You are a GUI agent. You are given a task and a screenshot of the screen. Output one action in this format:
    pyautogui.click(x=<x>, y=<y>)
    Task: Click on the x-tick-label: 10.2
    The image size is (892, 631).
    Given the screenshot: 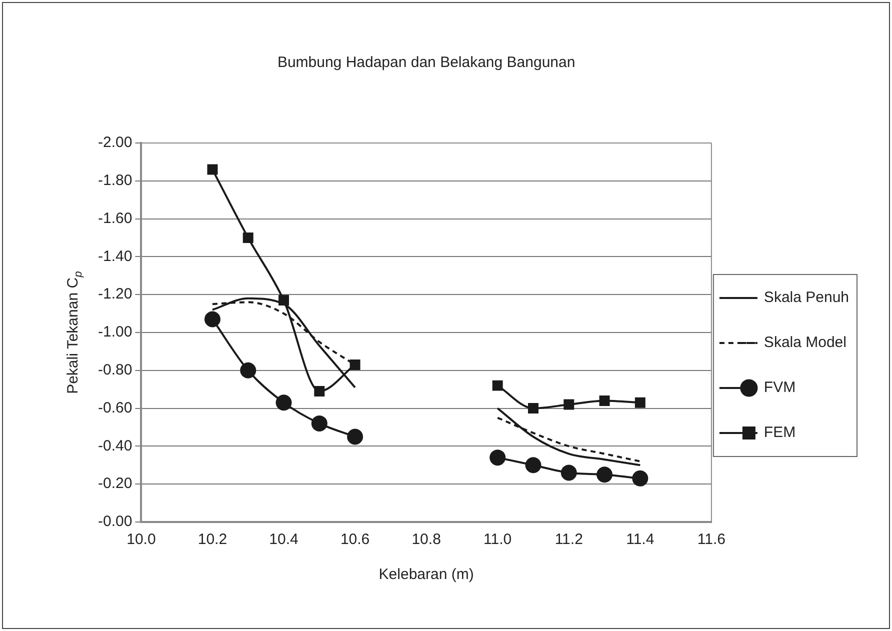 What is the action you would take?
    pyautogui.click(x=213, y=539)
    